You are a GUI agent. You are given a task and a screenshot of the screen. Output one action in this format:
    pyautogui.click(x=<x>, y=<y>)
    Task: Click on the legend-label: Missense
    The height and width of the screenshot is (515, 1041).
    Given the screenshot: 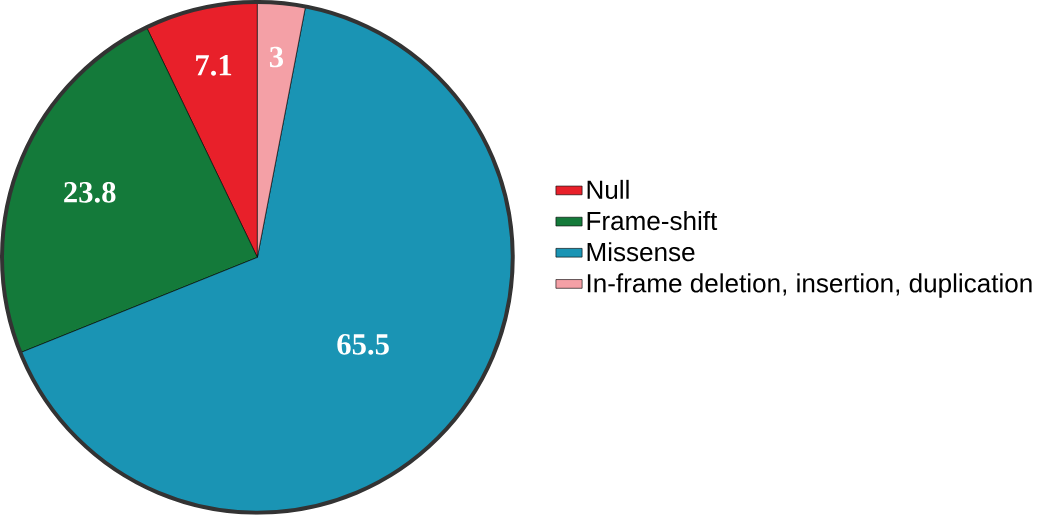 What is the action you would take?
    pyautogui.click(x=641, y=252)
    